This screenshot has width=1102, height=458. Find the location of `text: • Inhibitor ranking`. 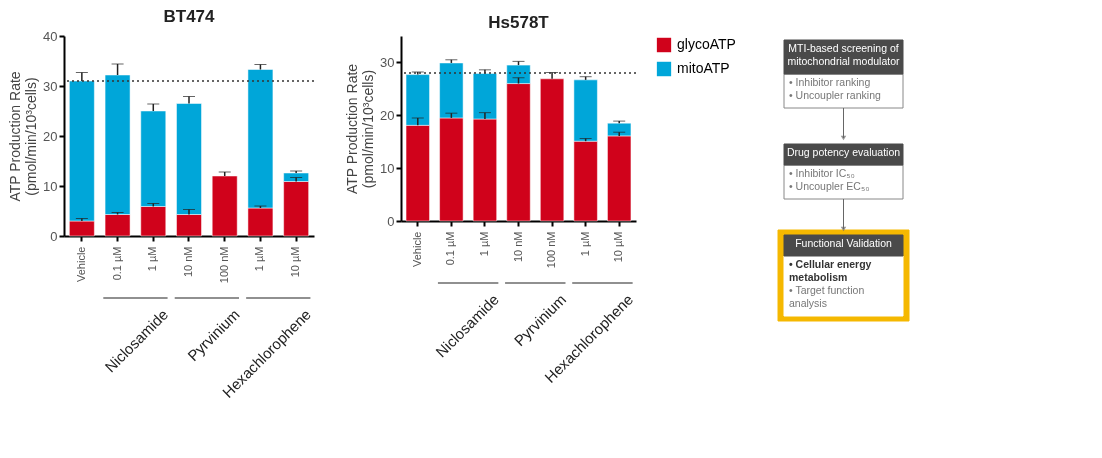

text: • Inhibitor ranking is located at coordinates (830, 82).